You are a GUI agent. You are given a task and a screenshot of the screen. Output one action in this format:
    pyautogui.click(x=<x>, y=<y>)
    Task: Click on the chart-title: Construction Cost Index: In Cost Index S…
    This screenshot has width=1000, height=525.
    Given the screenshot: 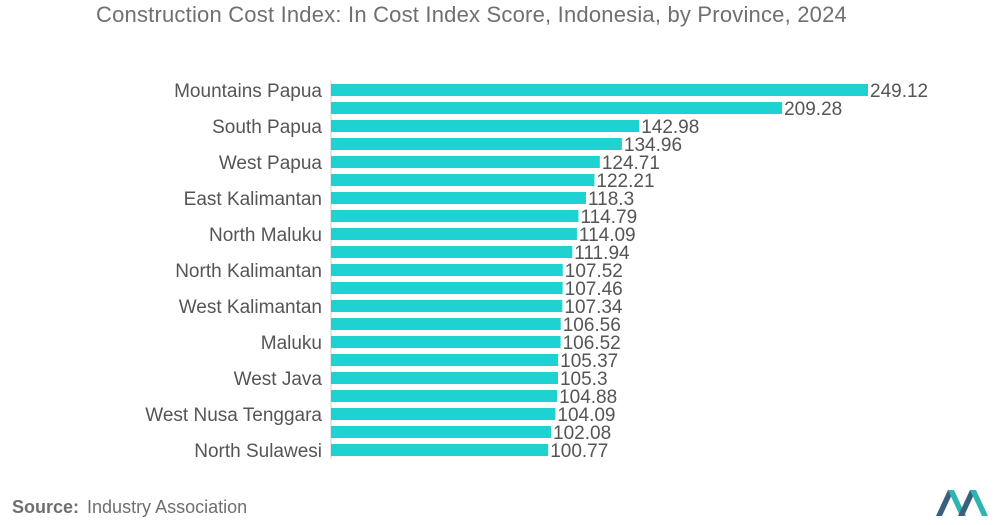 What is the action you would take?
    pyautogui.click(x=471, y=14)
    